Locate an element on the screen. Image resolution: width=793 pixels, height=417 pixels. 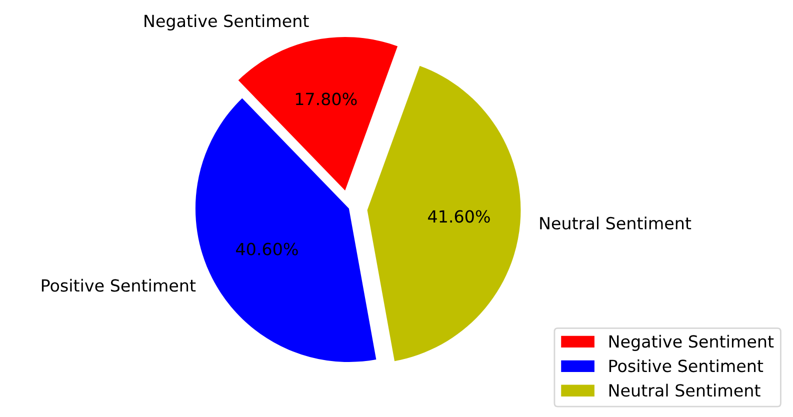
slice-label: Neutral Sentiment is located at coordinates (616, 223).